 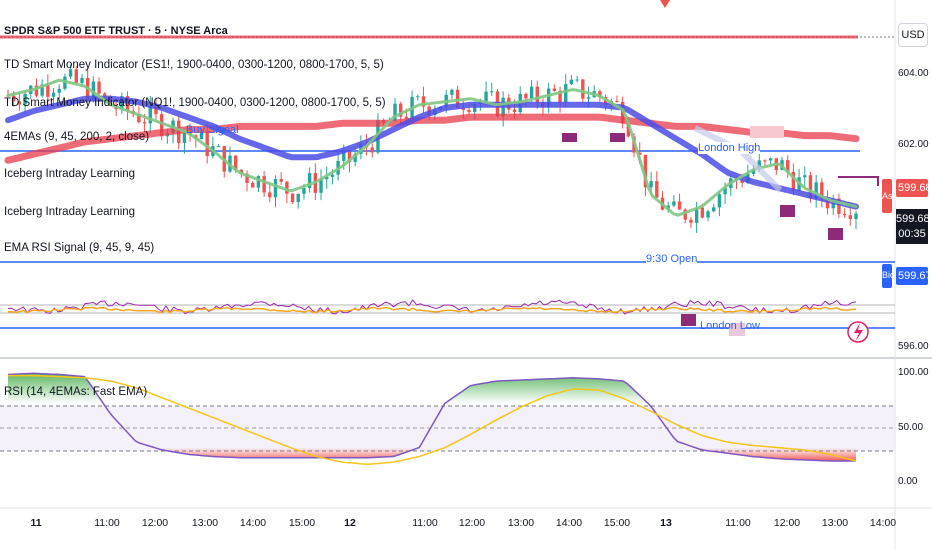 I want to click on down-arrow-icon, so click(x=665, y=4).